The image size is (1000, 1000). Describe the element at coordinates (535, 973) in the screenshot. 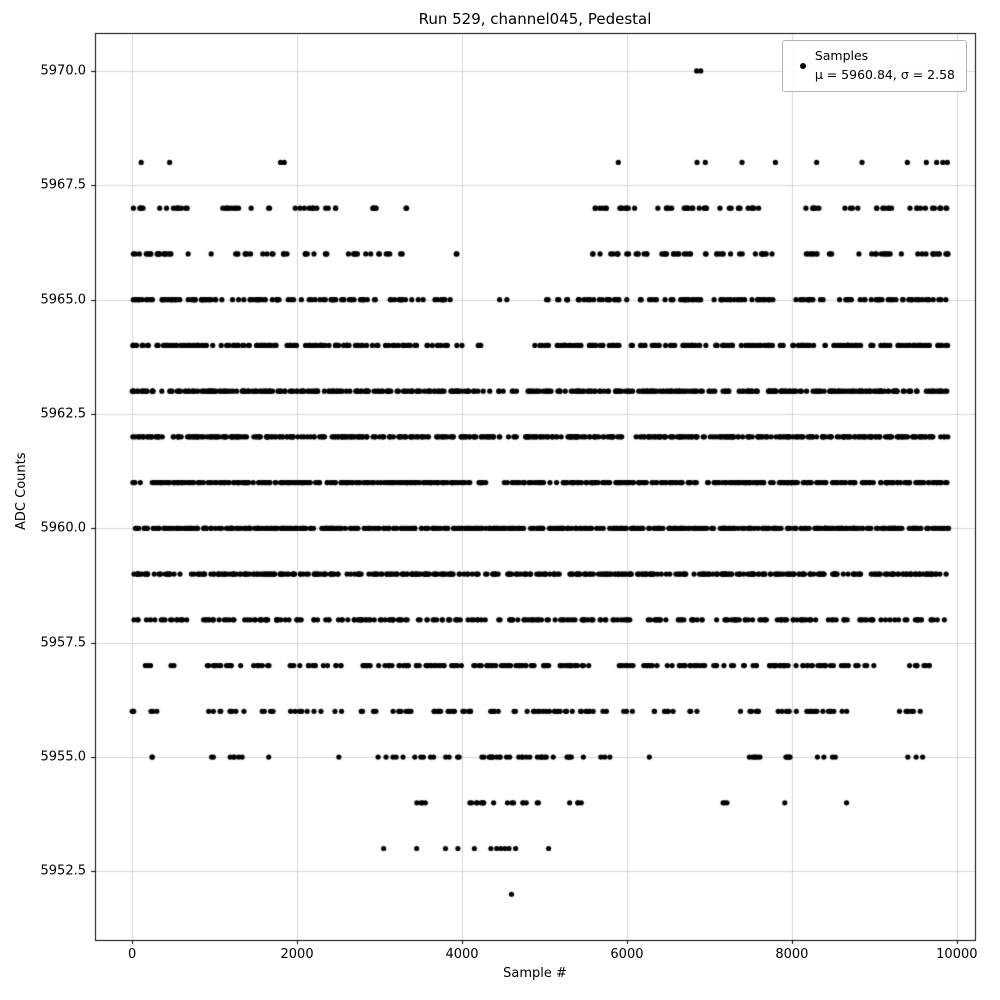

I see `x-axis-label: Sample #` at that location.